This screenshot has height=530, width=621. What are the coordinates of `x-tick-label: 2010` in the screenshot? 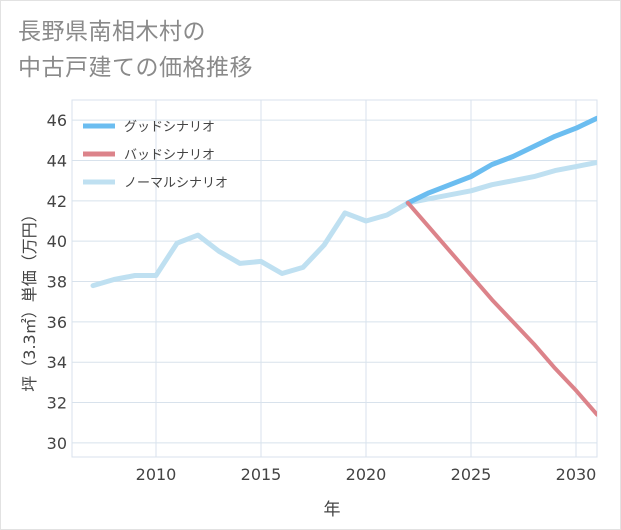 It's located at (156, 474).